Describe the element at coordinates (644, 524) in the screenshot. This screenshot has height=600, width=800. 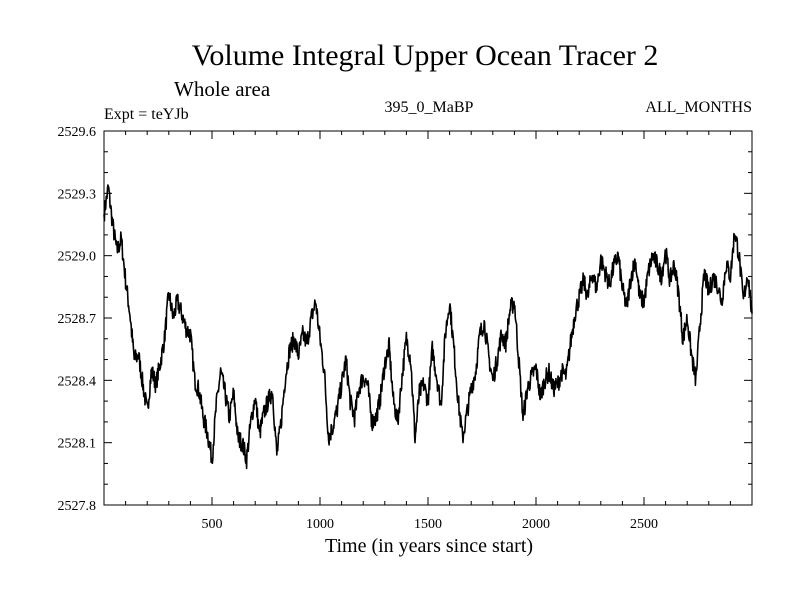
I see `x-tick-label: 2500` at that location.